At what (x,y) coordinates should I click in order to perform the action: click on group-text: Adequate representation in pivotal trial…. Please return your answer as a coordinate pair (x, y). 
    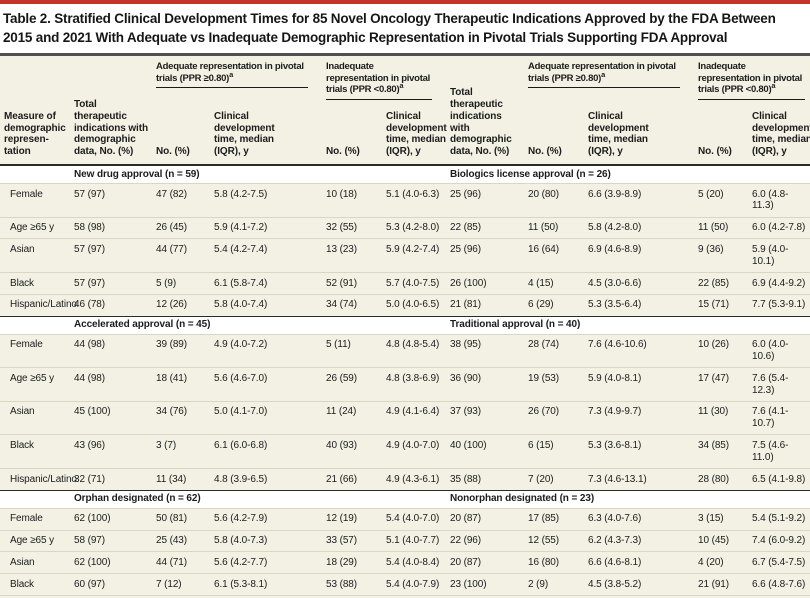
    Looking at the image, I should click on (230, 72).